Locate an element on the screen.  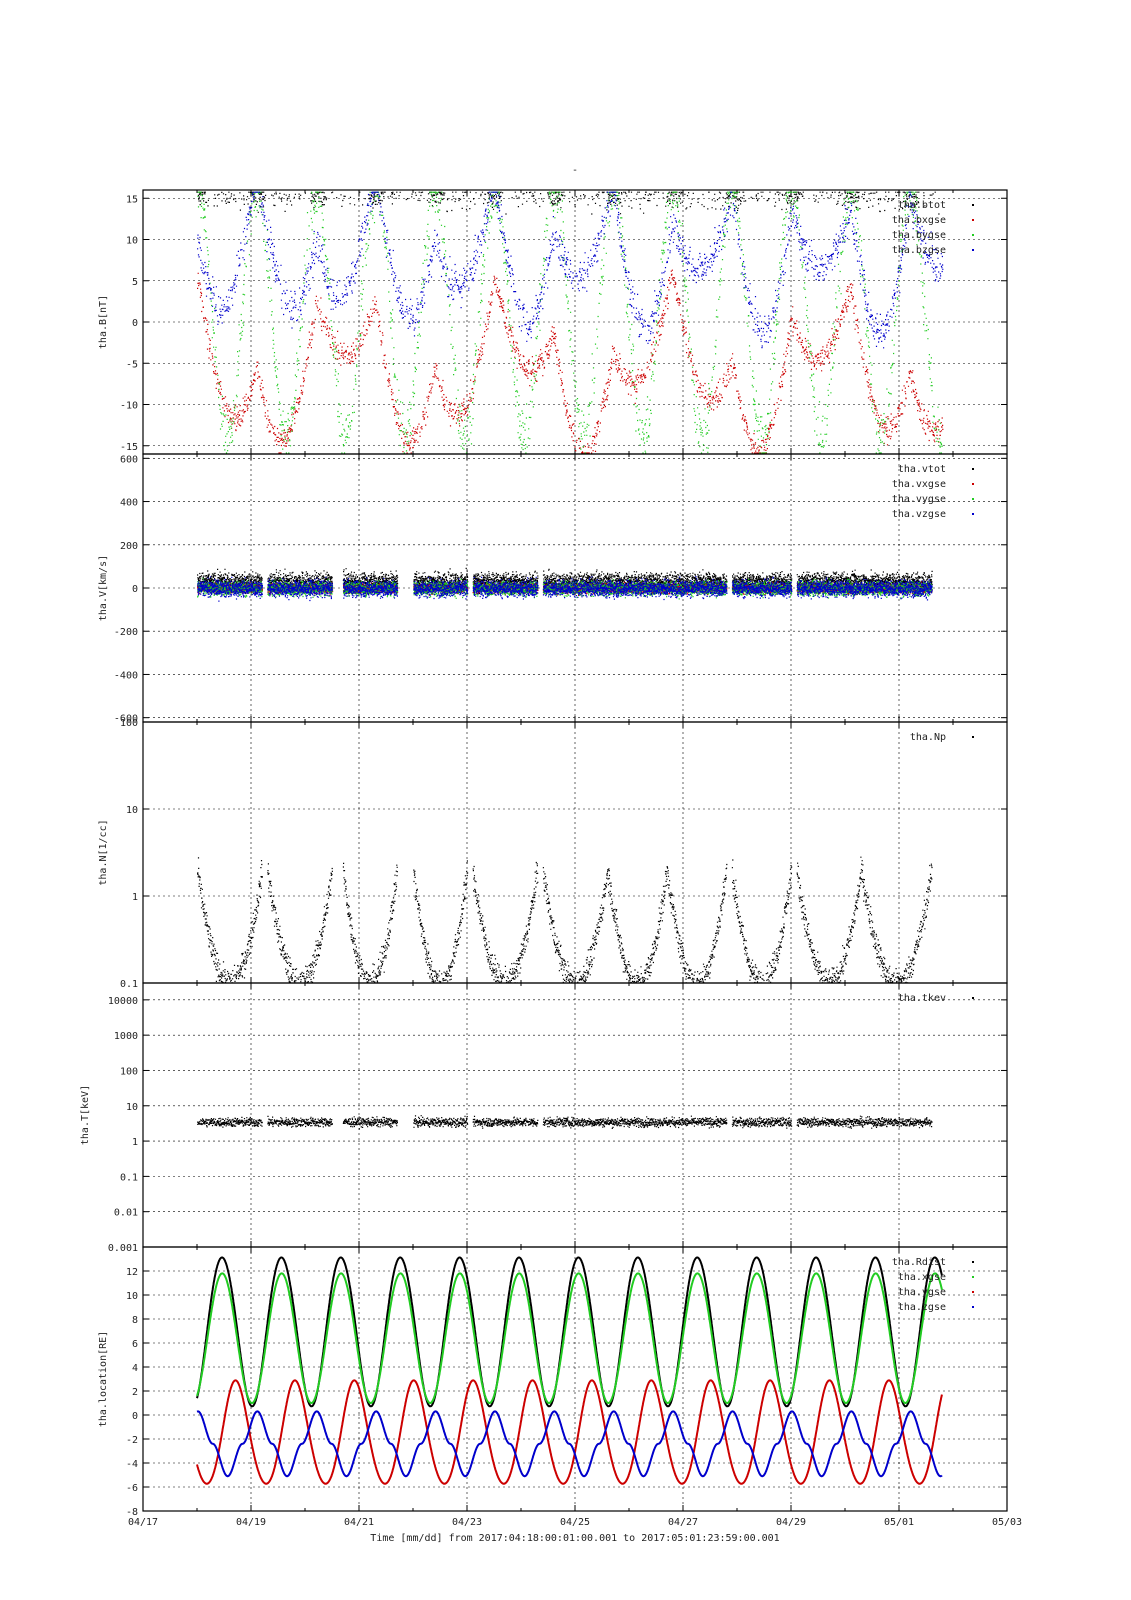
series-tha-btot is located at coordinates (568, 203).